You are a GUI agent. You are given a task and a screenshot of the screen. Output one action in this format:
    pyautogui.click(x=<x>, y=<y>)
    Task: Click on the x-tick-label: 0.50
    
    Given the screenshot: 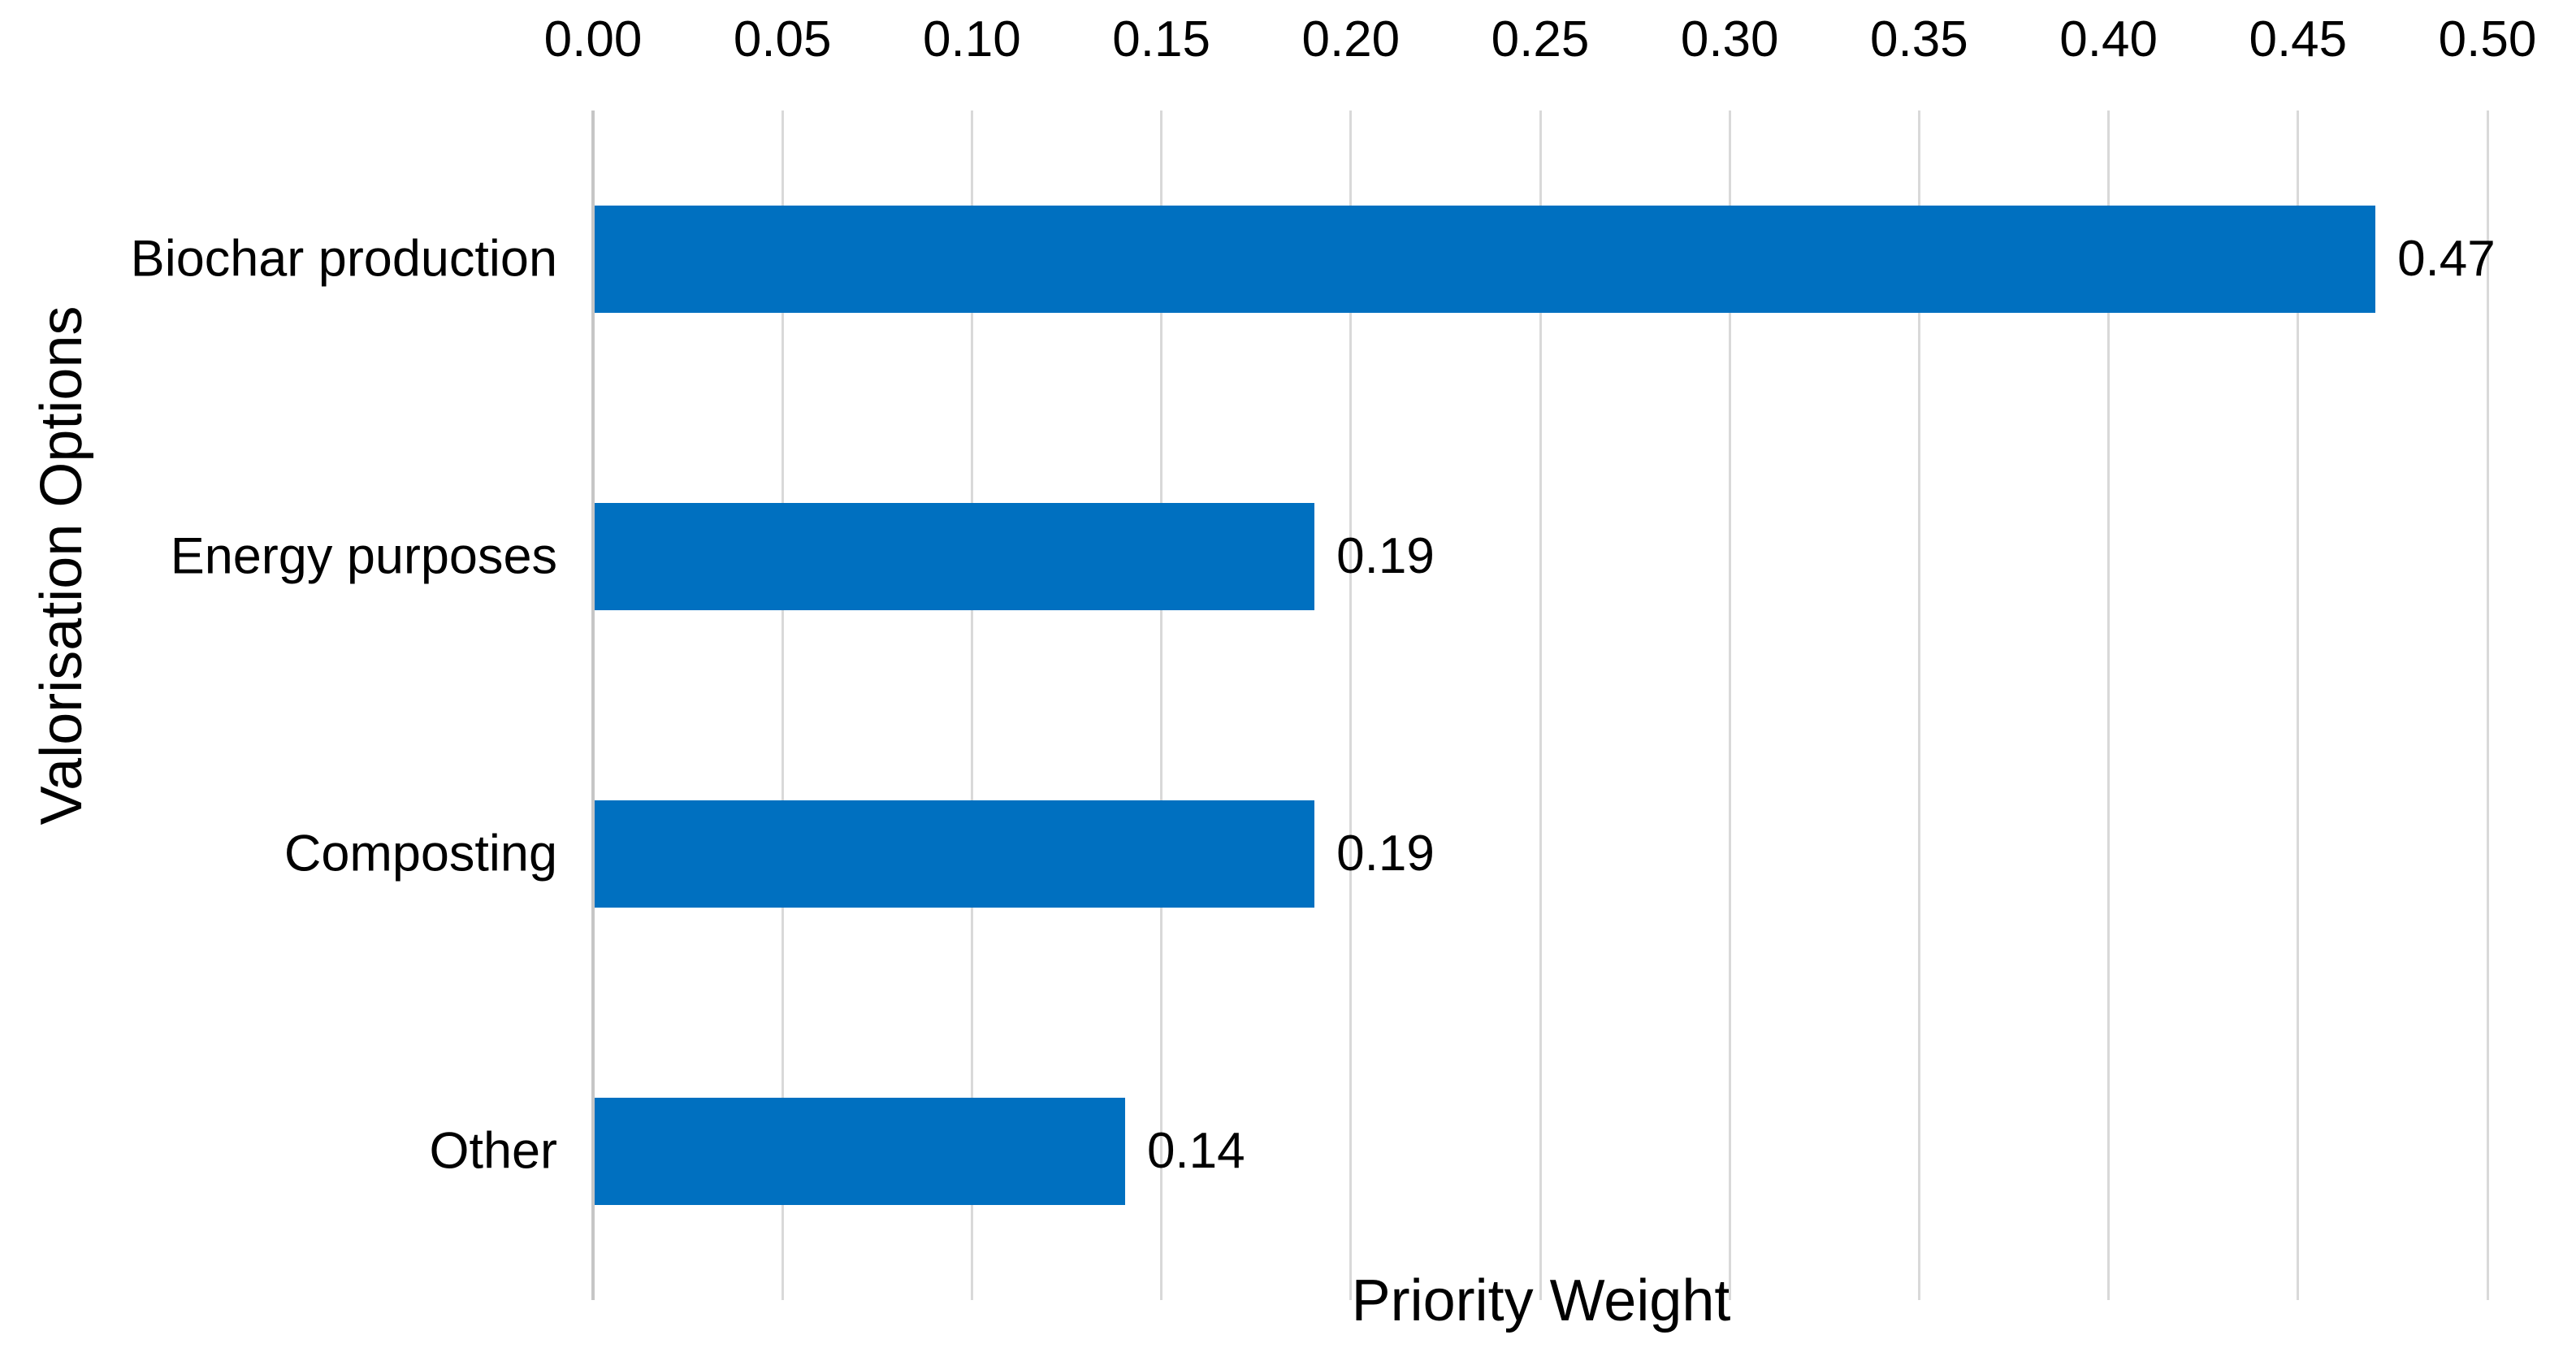 What is the action you would take?
    pyautogui.click(x=2487, y=39)
    